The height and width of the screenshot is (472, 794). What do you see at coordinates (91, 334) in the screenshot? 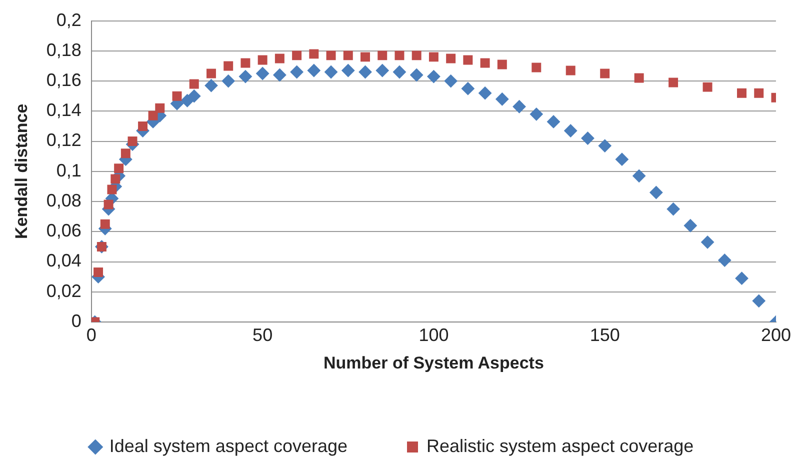
I see `x-tick-label: 0` at bounding box center [91, 334].